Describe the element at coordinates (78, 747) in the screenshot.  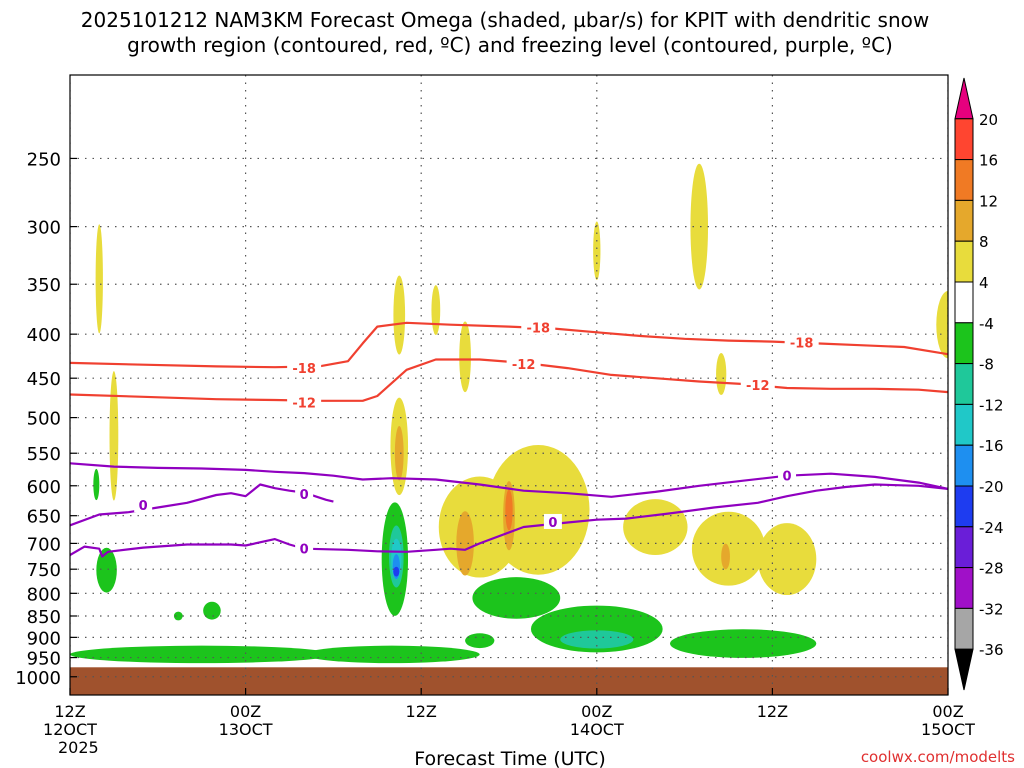
I see `x-tick-label-0-3: 2025` at that location.